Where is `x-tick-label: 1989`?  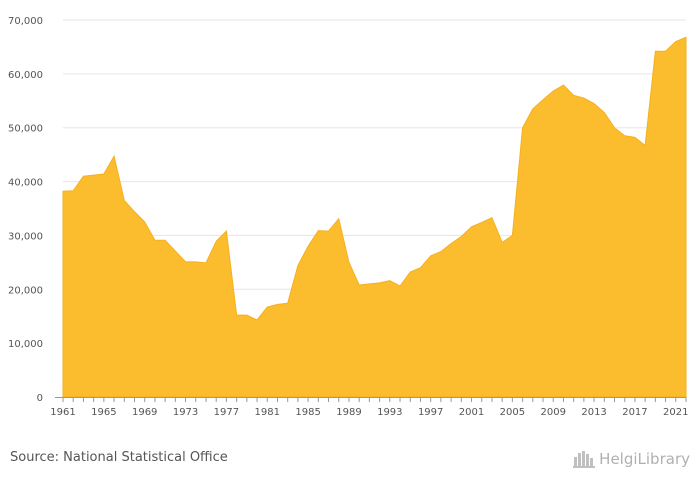 x-tick-label: 1989 is located at coordinates (348, 412).